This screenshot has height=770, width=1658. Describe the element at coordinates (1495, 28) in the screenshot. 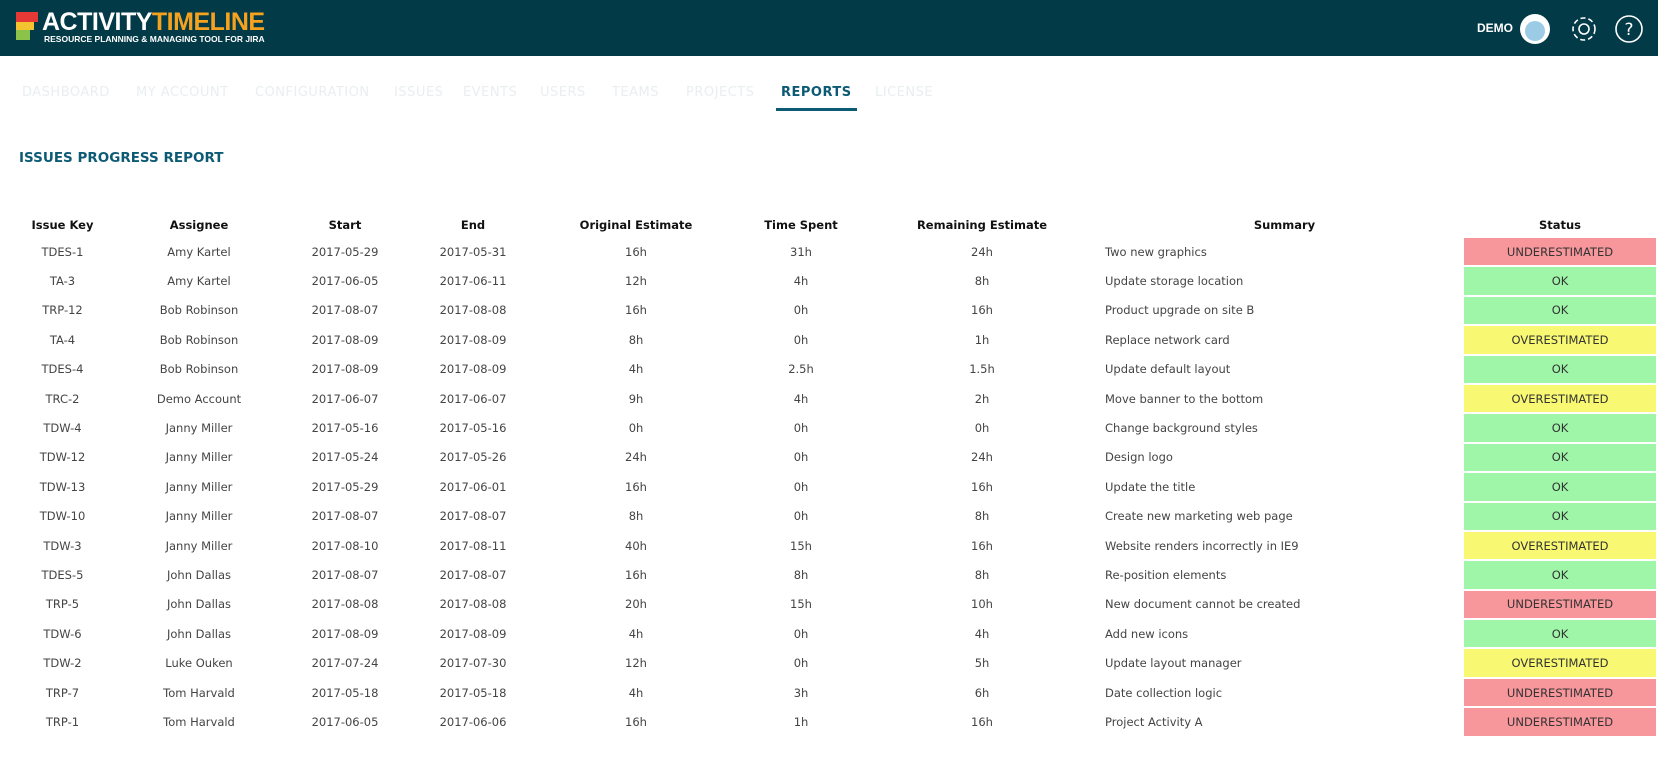

I see `user-name: DEMO` at that location.